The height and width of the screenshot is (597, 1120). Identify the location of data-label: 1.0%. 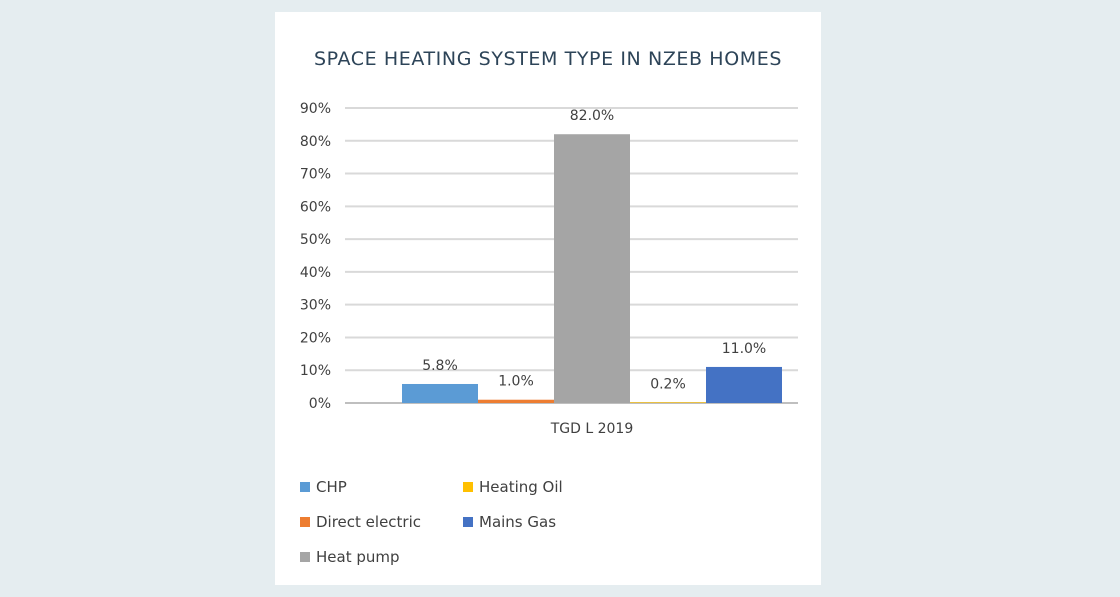
(516, 382).